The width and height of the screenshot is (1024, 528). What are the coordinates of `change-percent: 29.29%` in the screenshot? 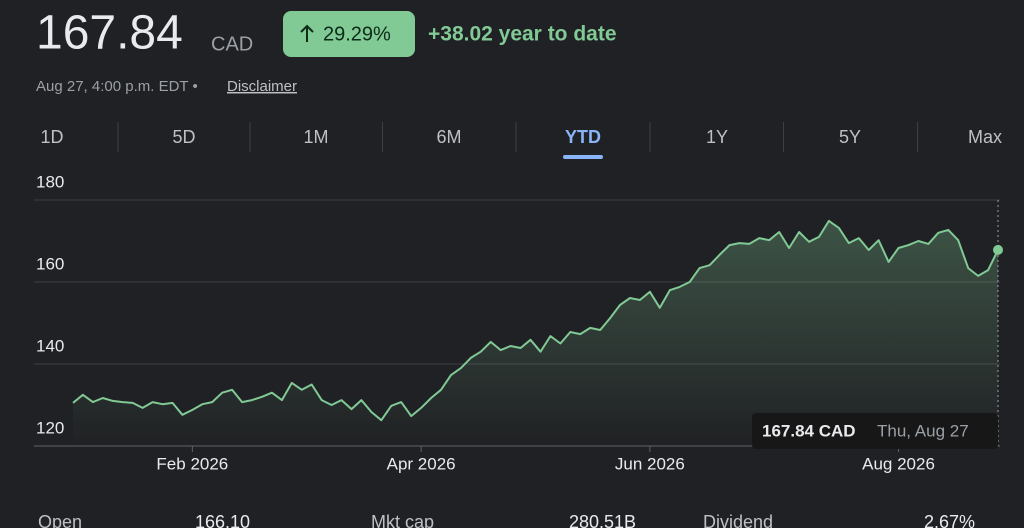 It's located at (357, 34).